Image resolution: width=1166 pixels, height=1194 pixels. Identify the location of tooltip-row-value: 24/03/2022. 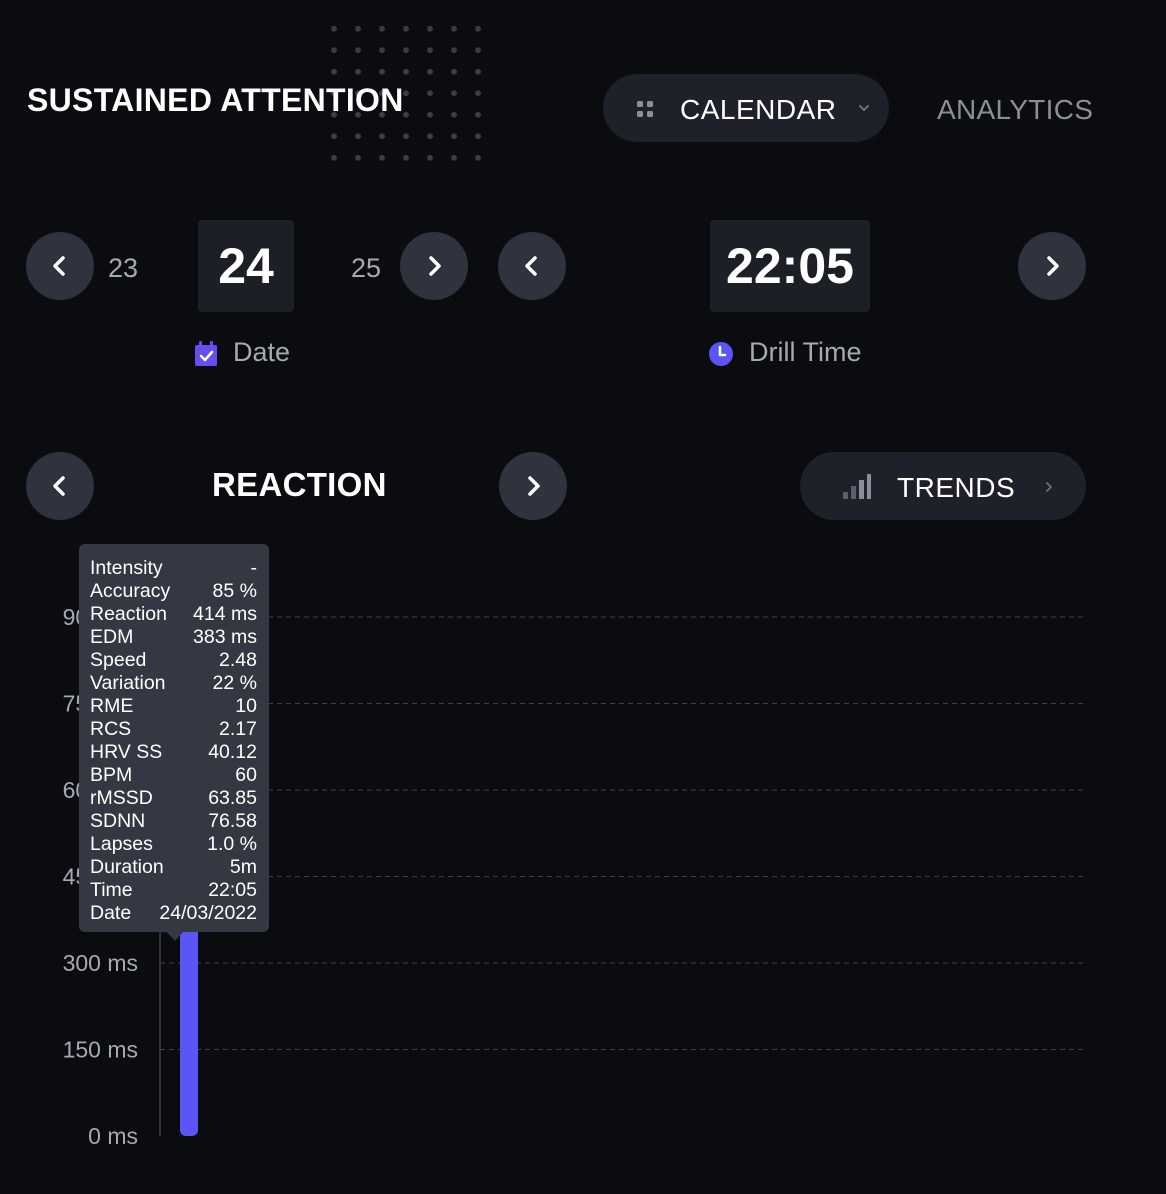
(208, 913).